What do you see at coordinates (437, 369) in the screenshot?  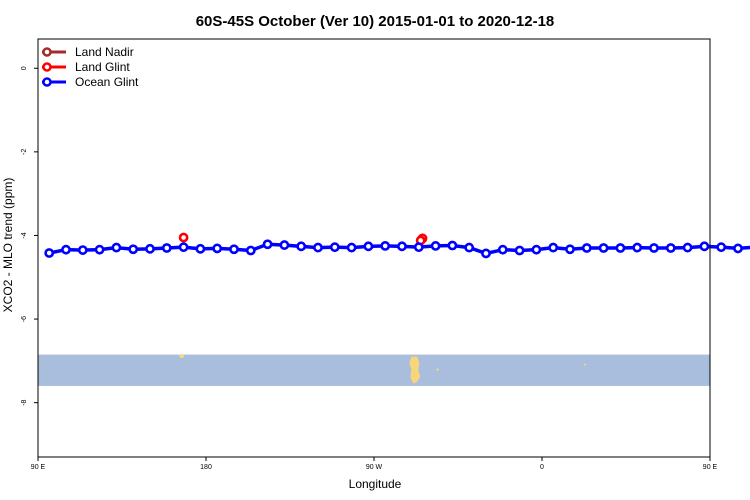 I see `land-falklands` at bounding box center [437, 369].